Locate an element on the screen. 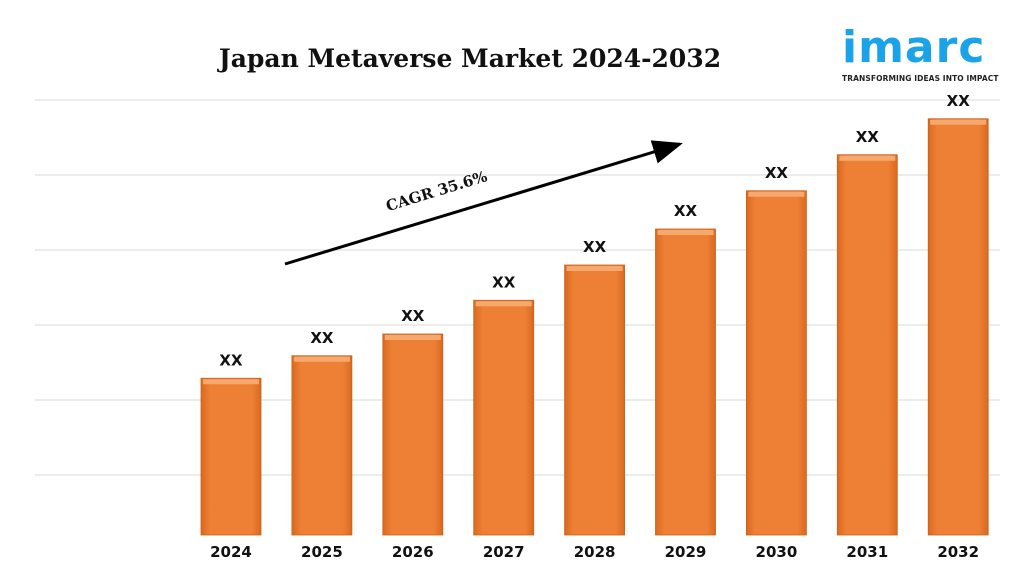 The width and height of the screenshot is (1024, 576). bar-2027 is located at coordinates (504, 417).